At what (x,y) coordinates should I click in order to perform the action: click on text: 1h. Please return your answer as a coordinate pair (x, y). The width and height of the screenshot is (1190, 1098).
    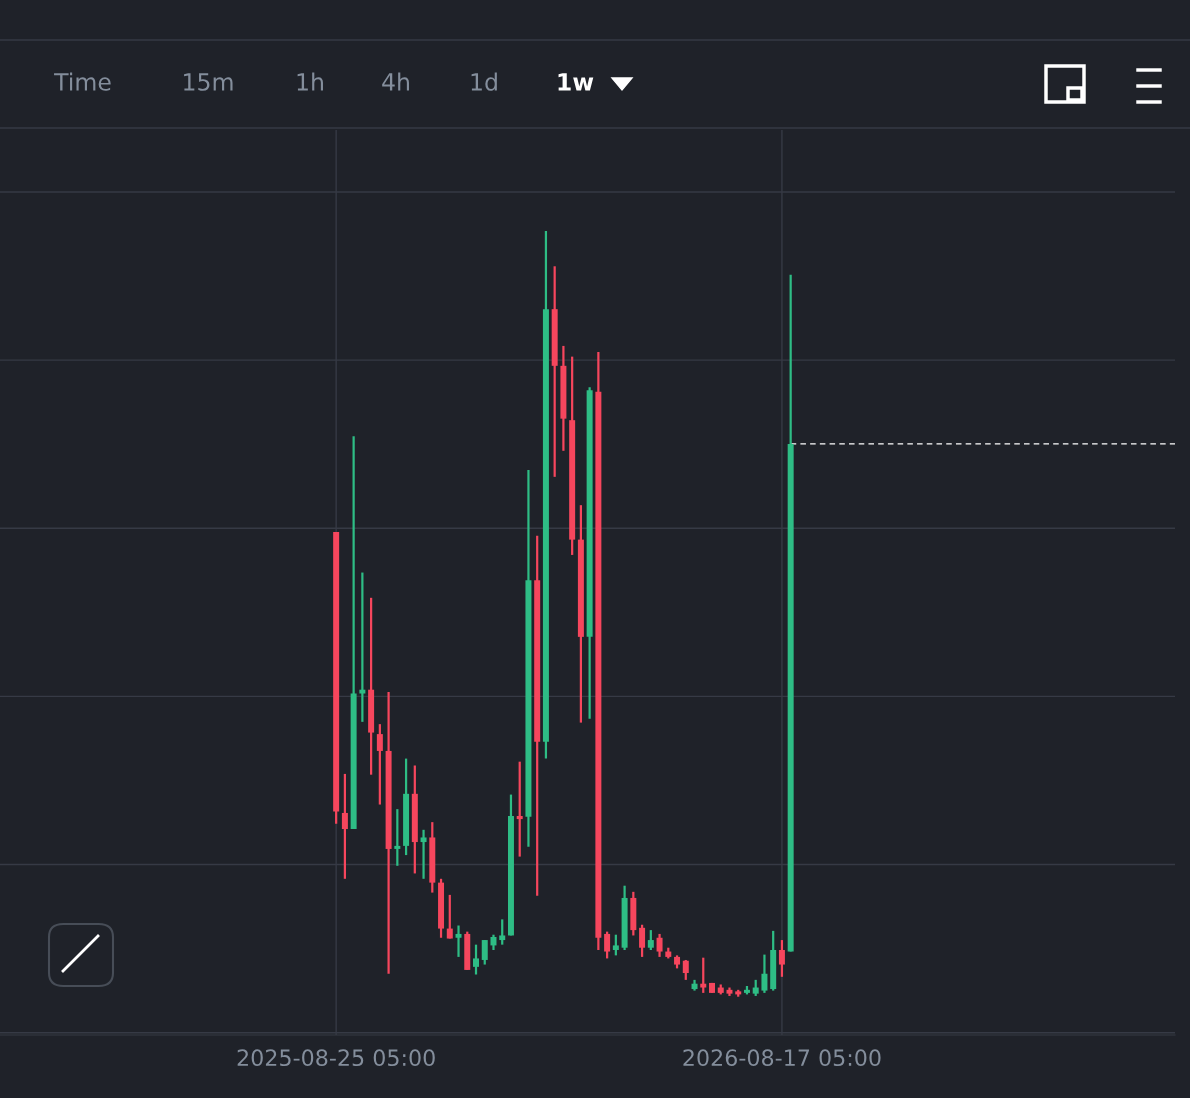
    Looking at the image, I should click on (310, 81).